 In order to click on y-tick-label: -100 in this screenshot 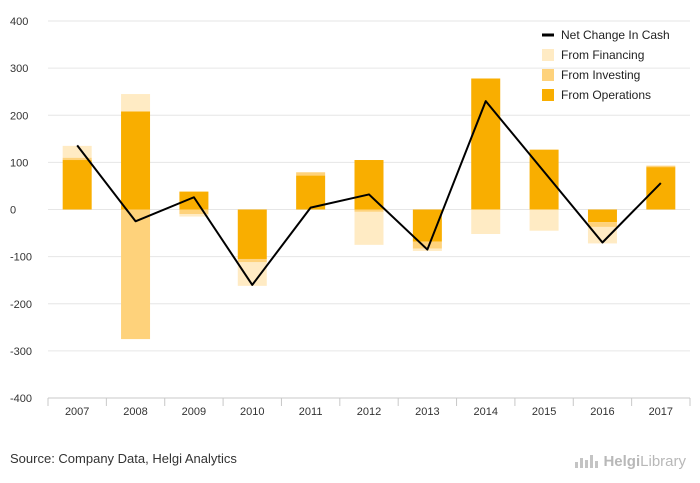, I will do `click(21, 258)`.